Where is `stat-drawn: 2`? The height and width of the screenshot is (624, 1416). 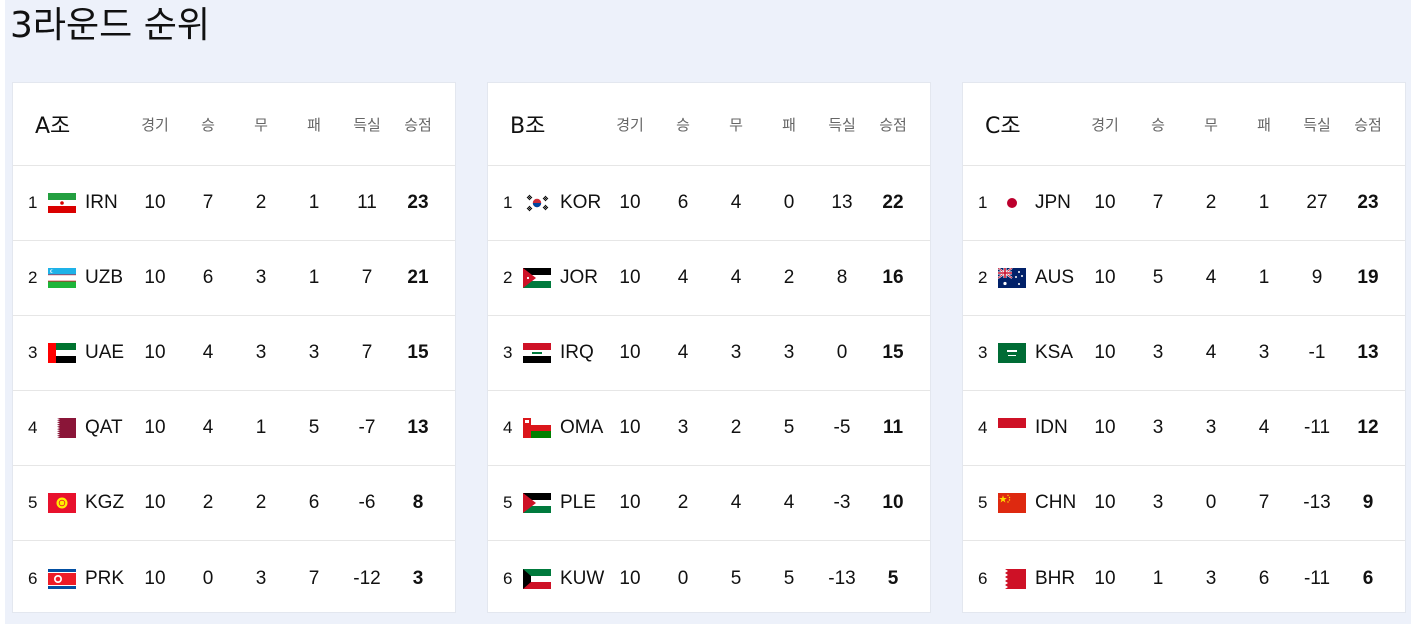 stat-drawn: 2 is located at coordinates (261, 502).